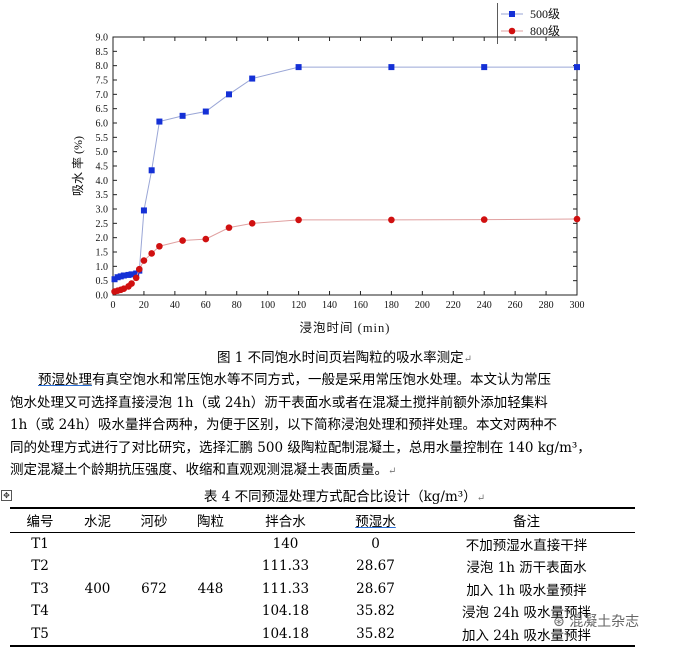 This screenshot has width=689, height=650. What do you see at coordinates (102, 281) in the screenshot?
I see `y-tick-label: 0.5` at bounding box center [102, 281].